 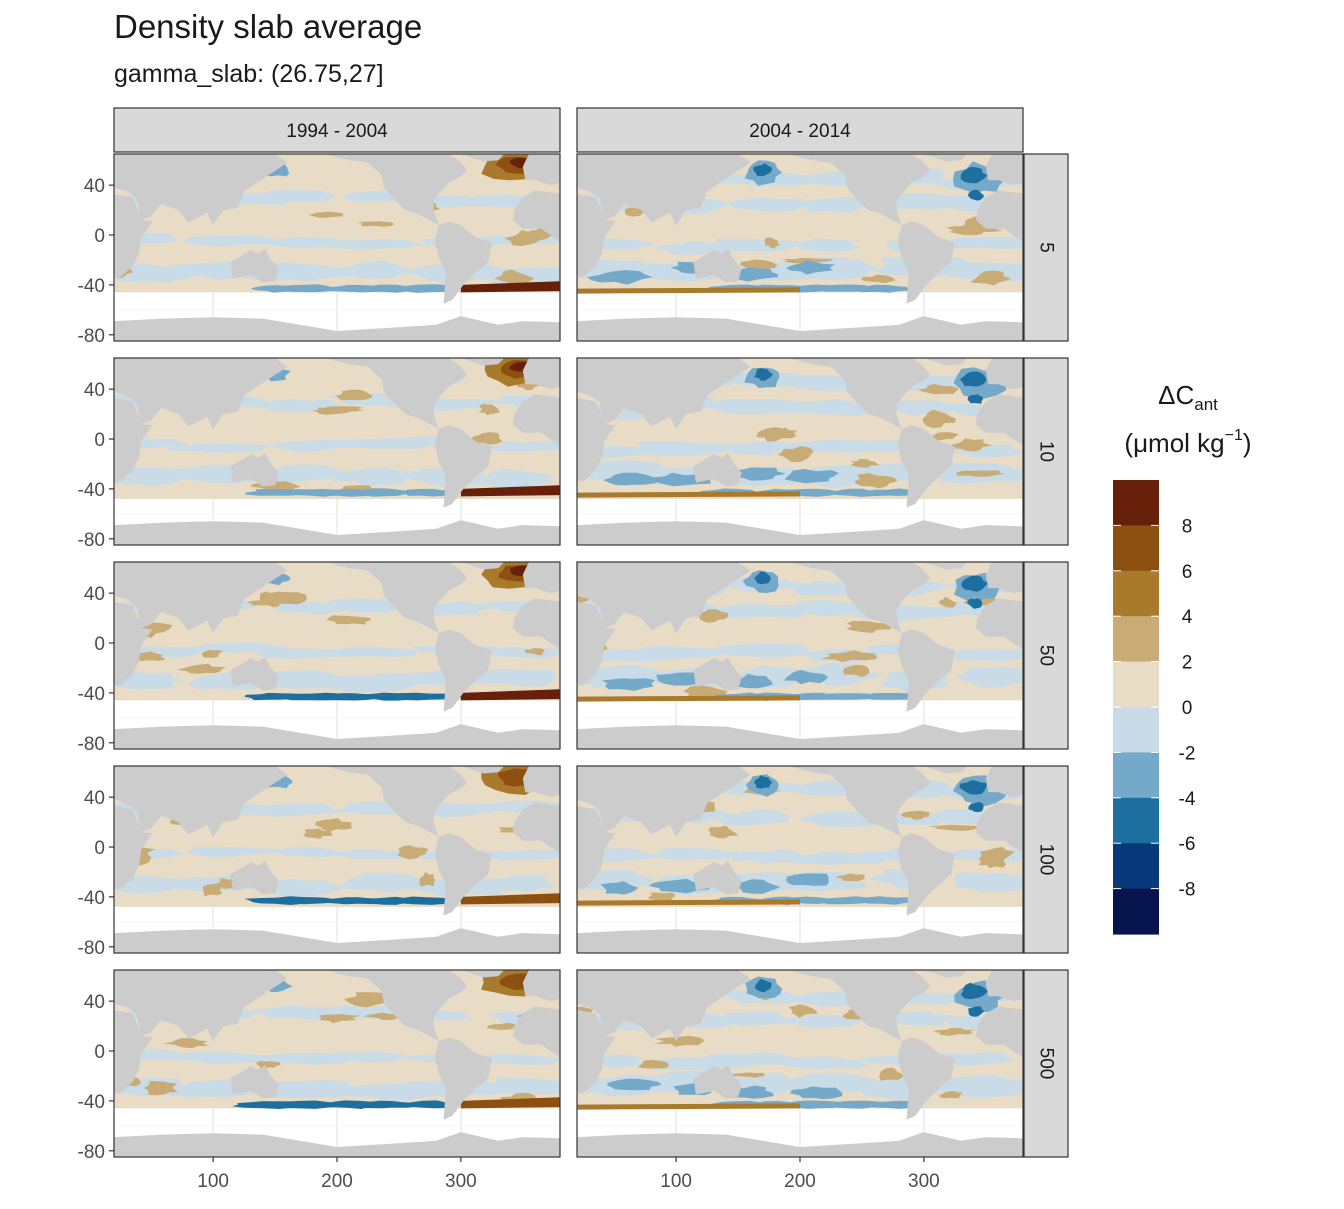 I want to click on legend-label: -4, so click(x=1187, y=799).